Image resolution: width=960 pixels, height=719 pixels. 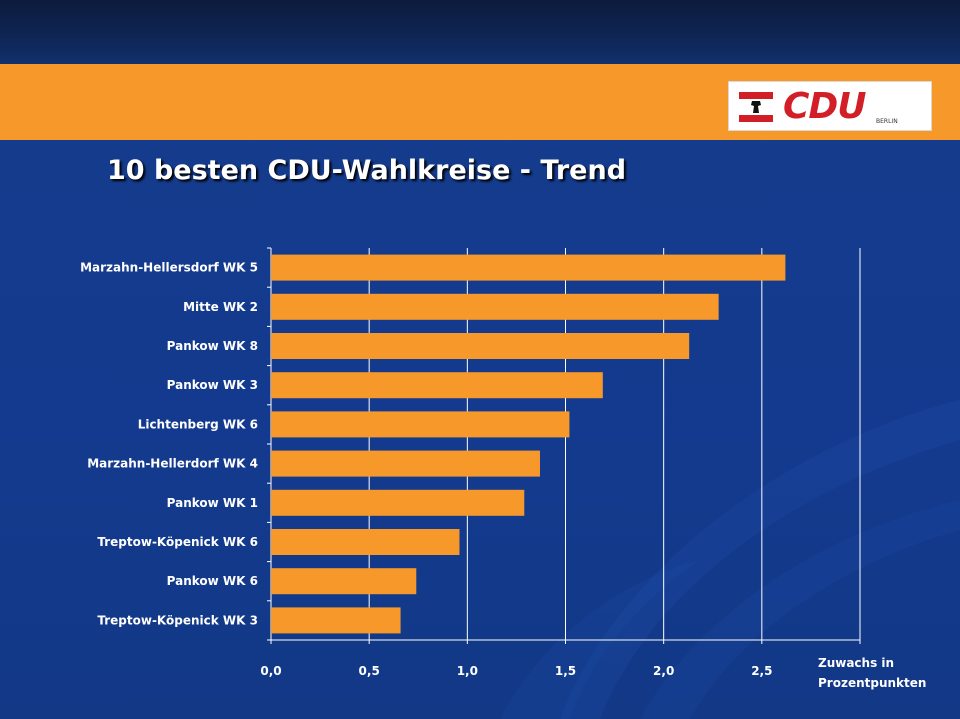 I want to click on tick-label: 1,0, so click(x=467, y=671).